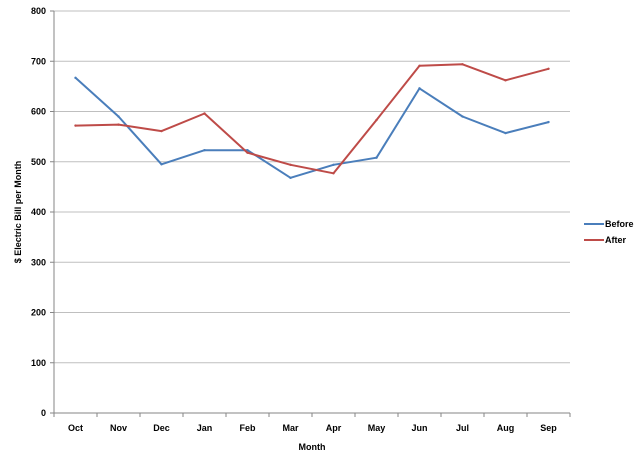 The image size is (640, 469). Describe the element at coordinates (205, 428) in the screenshot. I see `x-tick-label: Jan` at that location.